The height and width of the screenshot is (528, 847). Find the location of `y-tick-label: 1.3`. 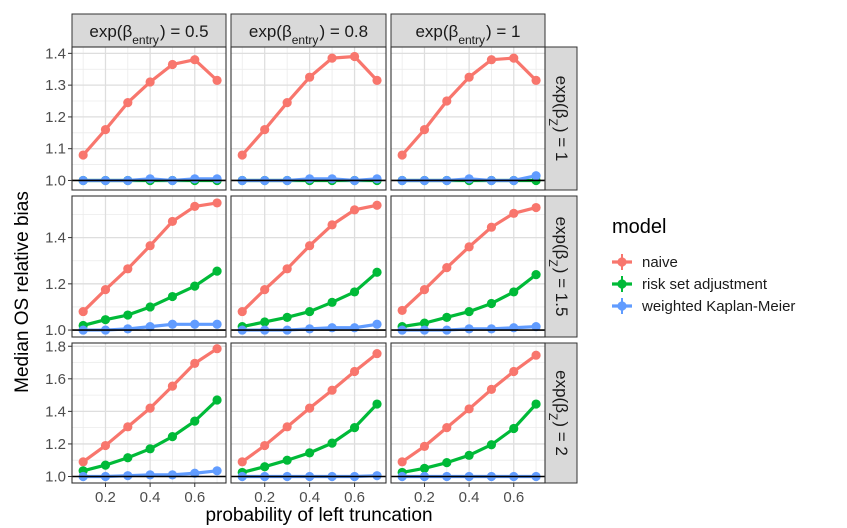

y-tick-label: 1.3 is located at coordinates (55, 85).